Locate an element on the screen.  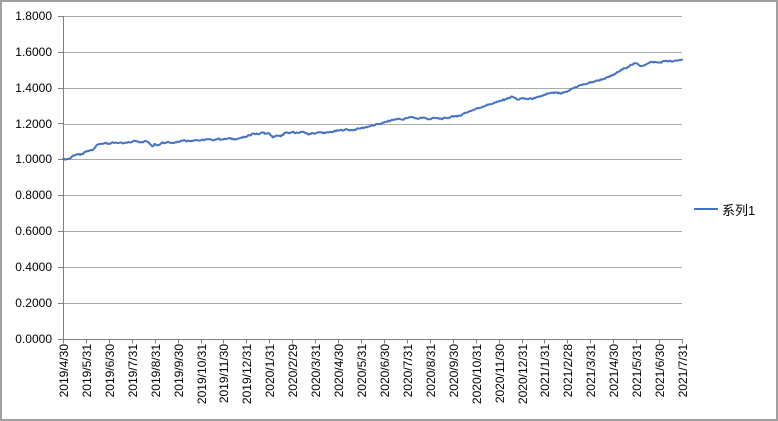
x-tick-label: 2020/3/31 is located at coordinates (316, 371).